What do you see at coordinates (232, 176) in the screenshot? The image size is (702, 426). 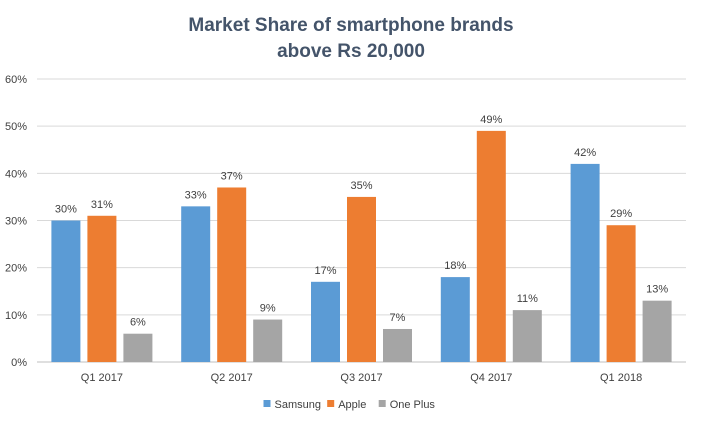 I see `data-label: 37%` at bounding box center [232, 176].